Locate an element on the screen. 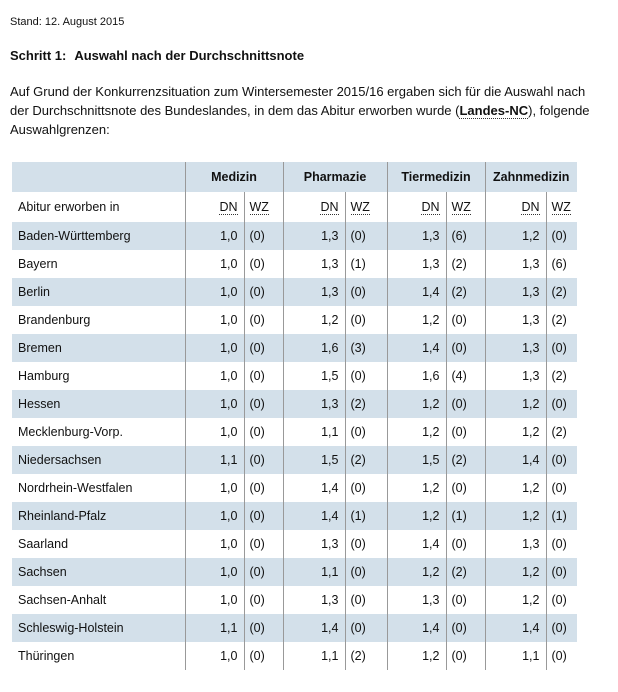 The height and width of the screenshot is (692, 618). table-row: Hessen 1,0 (0) 1,3 (2) 1,2 (0) 1,2 (0) is located at coordinates (294, 404).